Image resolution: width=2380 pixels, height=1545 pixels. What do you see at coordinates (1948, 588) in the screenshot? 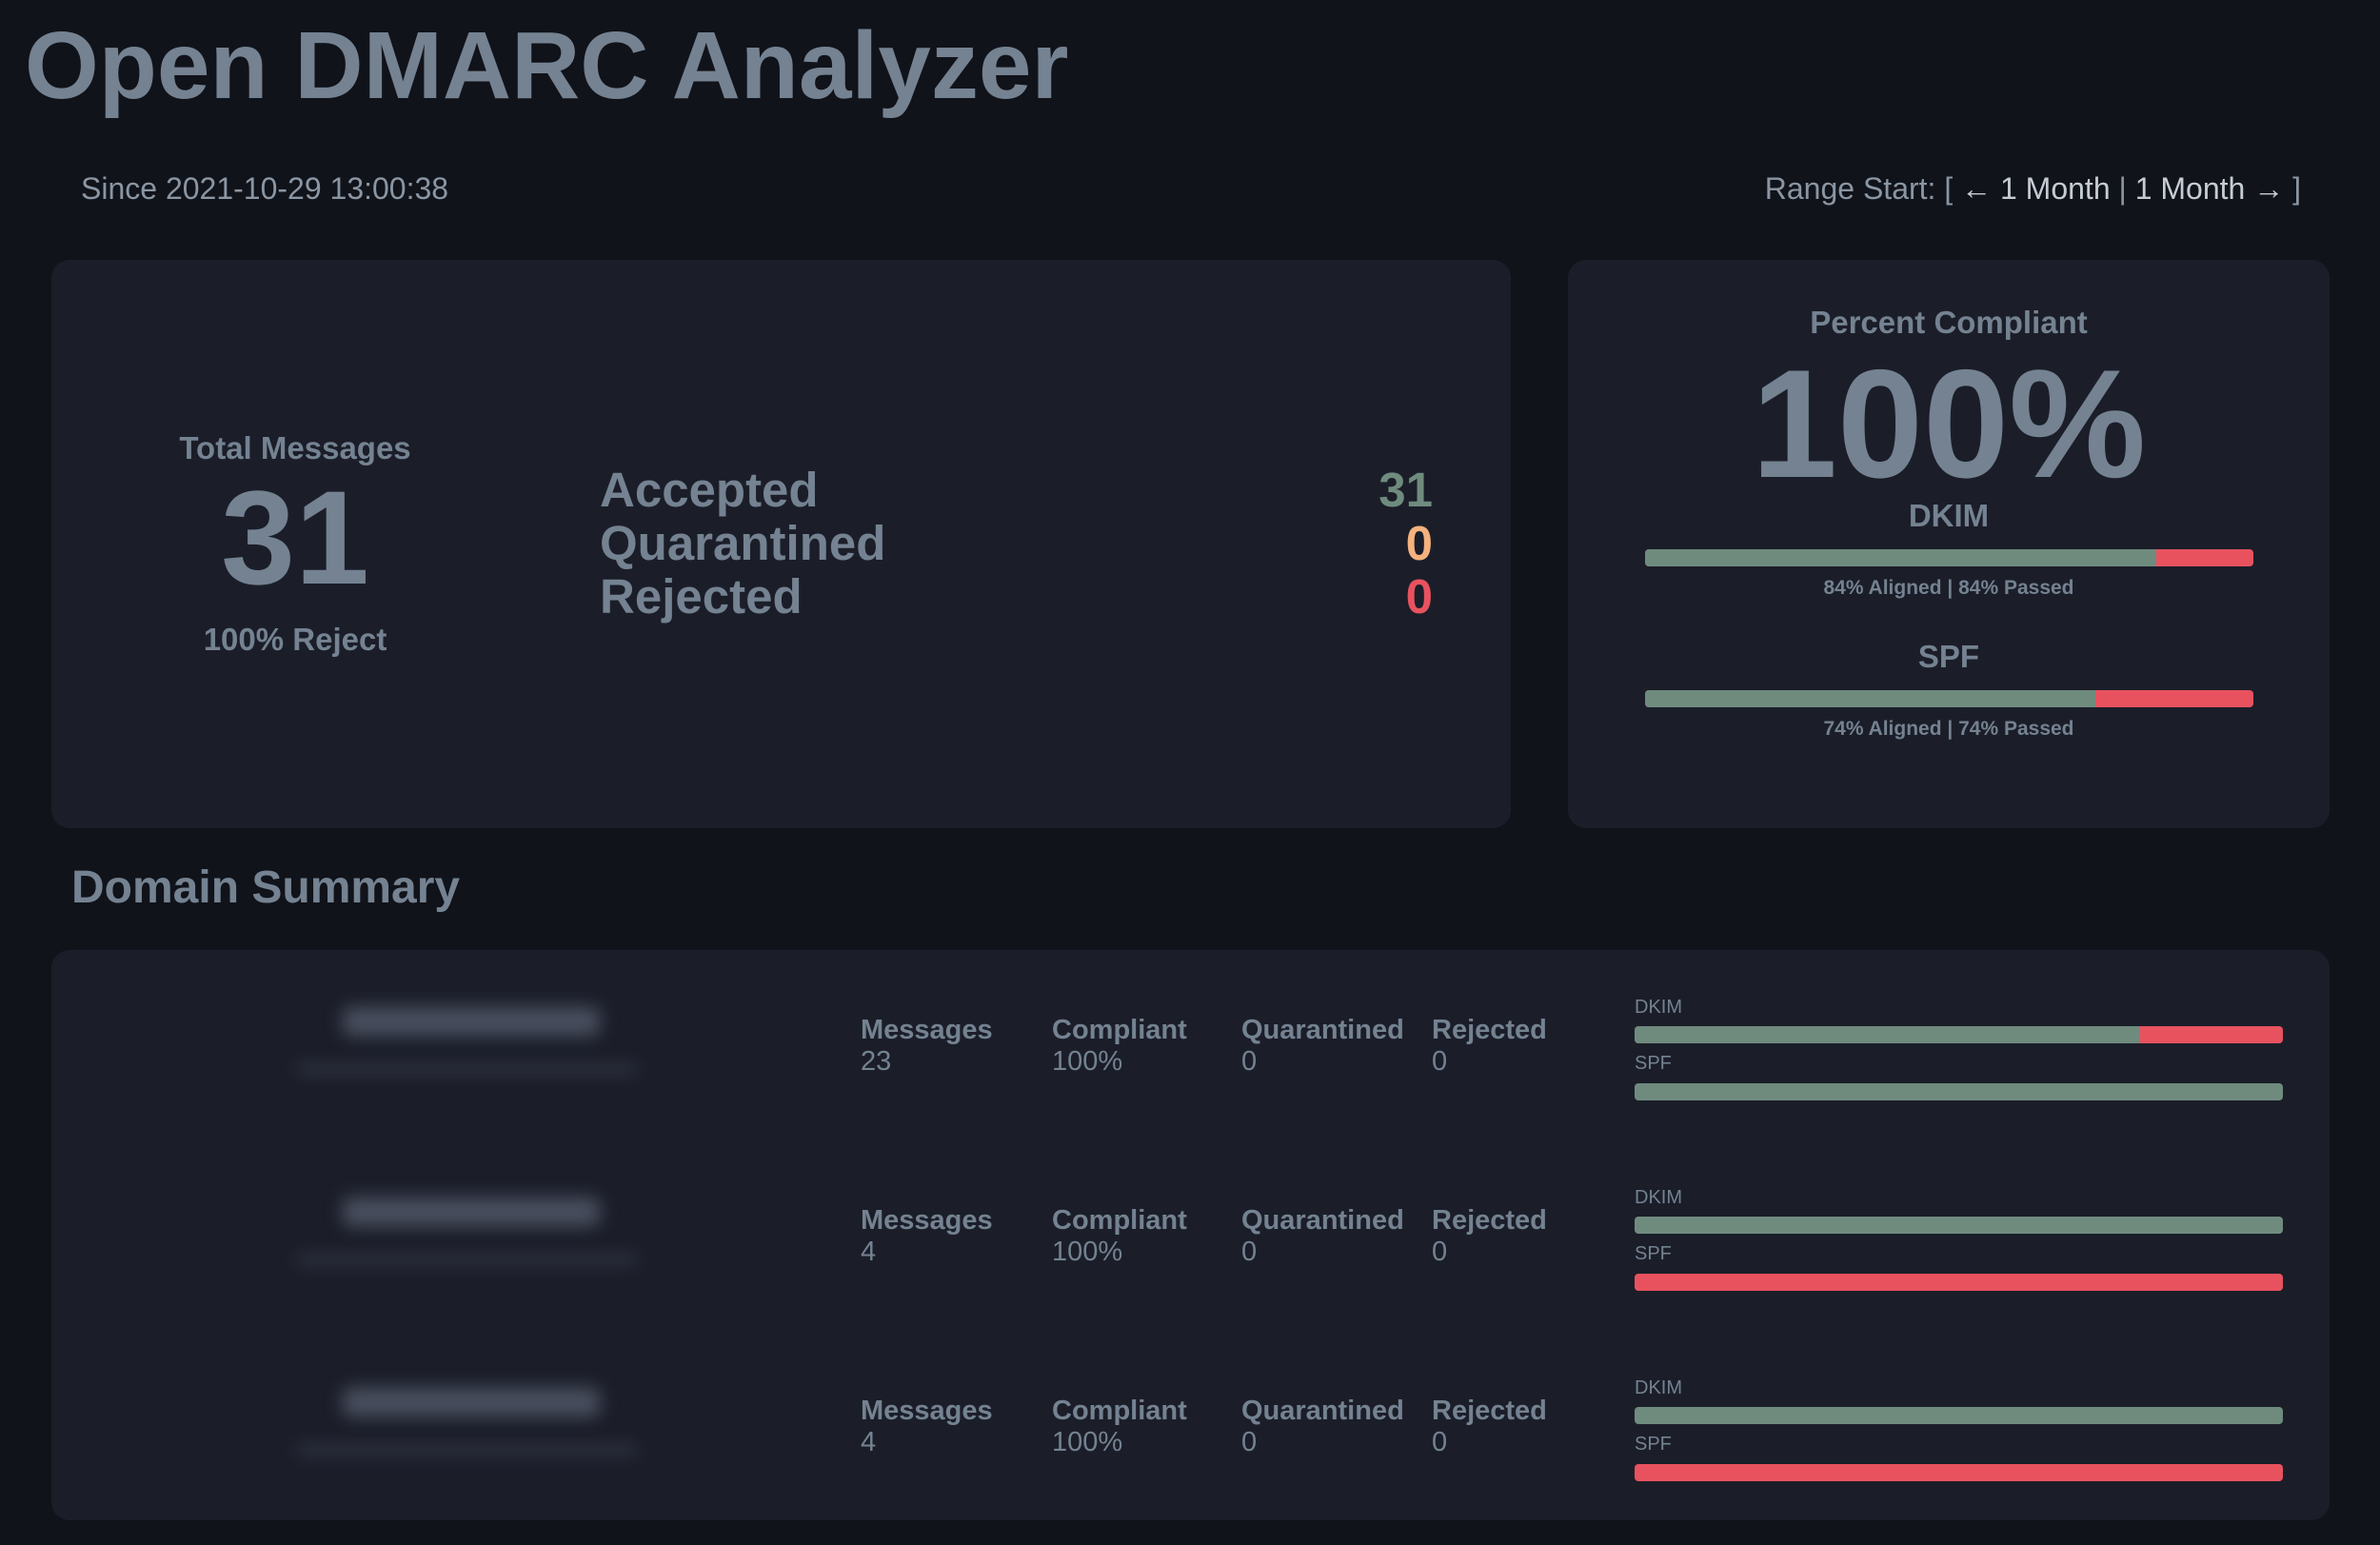
I see `dkim-caption: 84% Aligned | 84% Passed` at bounding box center [1948, 588].